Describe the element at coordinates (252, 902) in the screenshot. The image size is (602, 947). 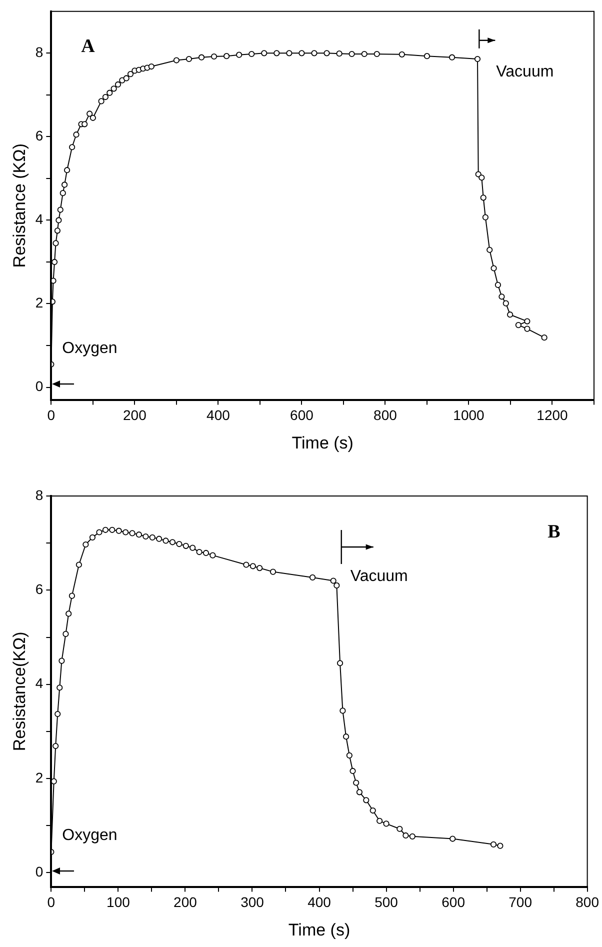
I see `x-tick-label: 300` at that location.